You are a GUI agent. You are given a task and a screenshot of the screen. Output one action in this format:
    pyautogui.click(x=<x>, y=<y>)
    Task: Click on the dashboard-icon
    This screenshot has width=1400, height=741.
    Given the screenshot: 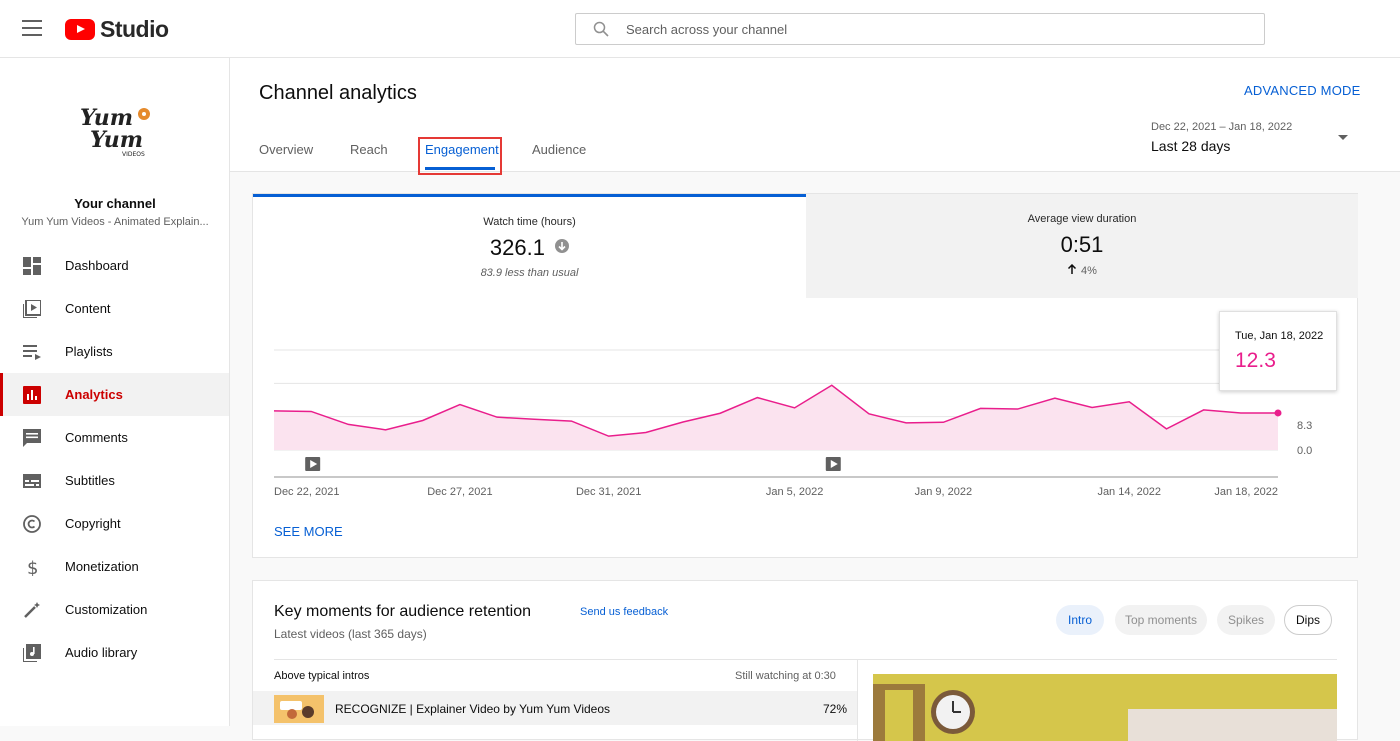 What is the action you would take?
    pyautogui.click(x=32, y=266)
    